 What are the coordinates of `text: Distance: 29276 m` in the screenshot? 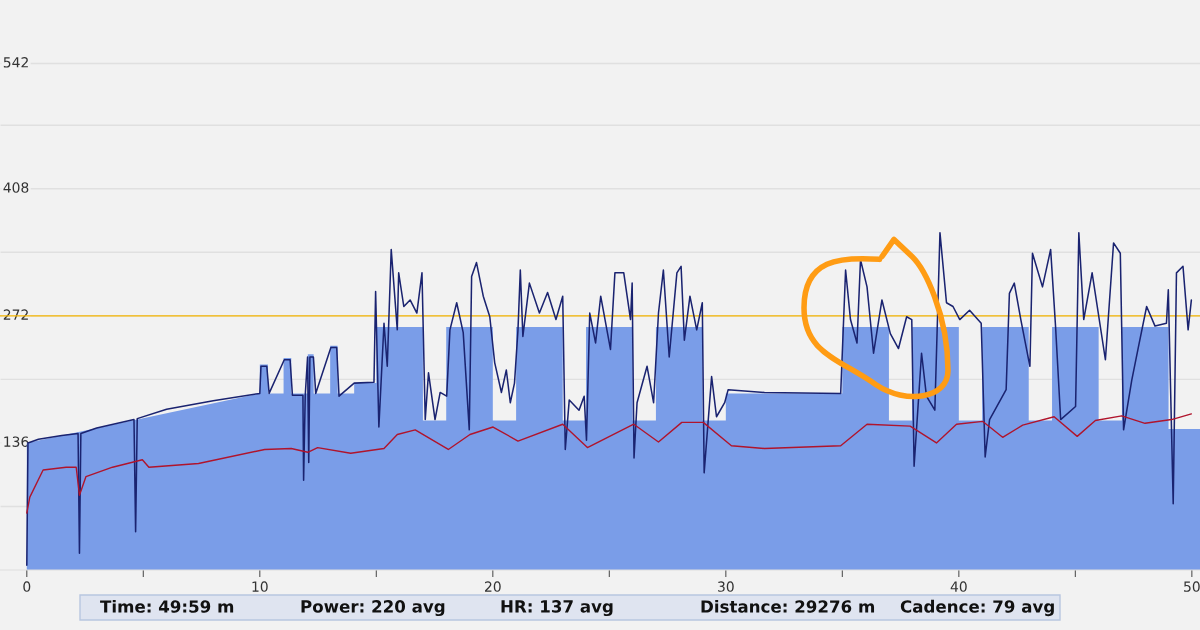 It's located at (788, 606).